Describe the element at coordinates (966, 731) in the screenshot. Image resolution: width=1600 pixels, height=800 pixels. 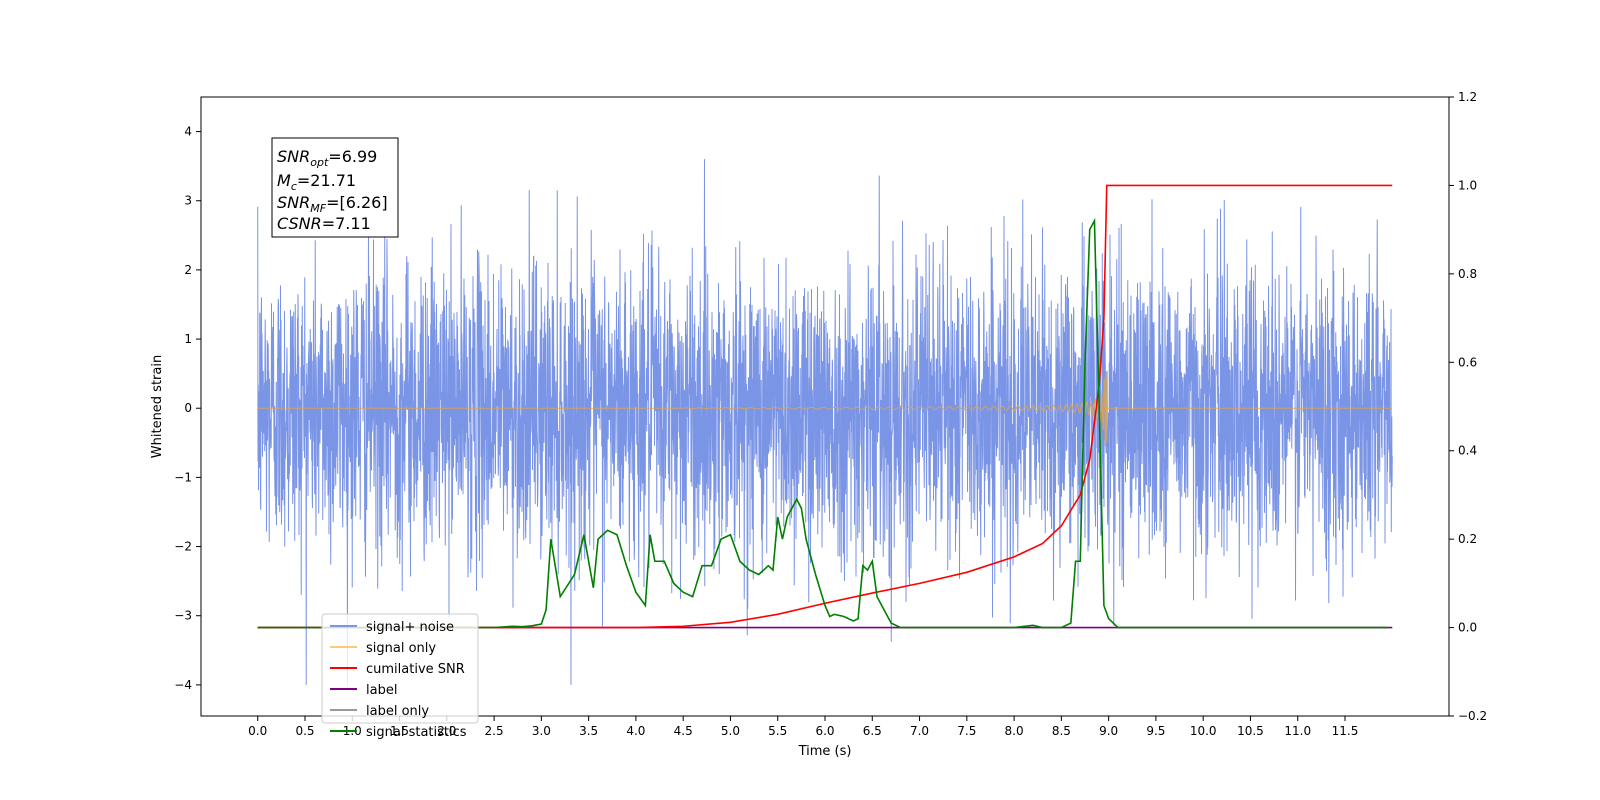
I see `x-tick-label: 7.5` at that location.